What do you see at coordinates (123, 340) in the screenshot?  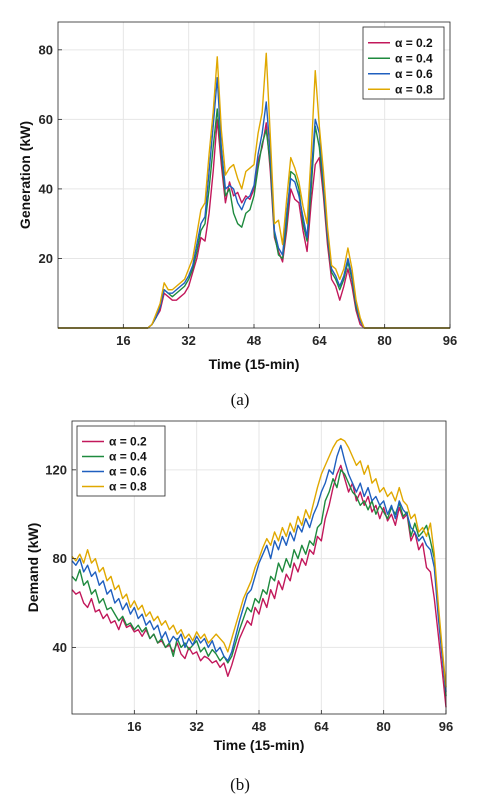 I see `chart-0-xtick-label-0: 16` at bounding box center [123, 340].